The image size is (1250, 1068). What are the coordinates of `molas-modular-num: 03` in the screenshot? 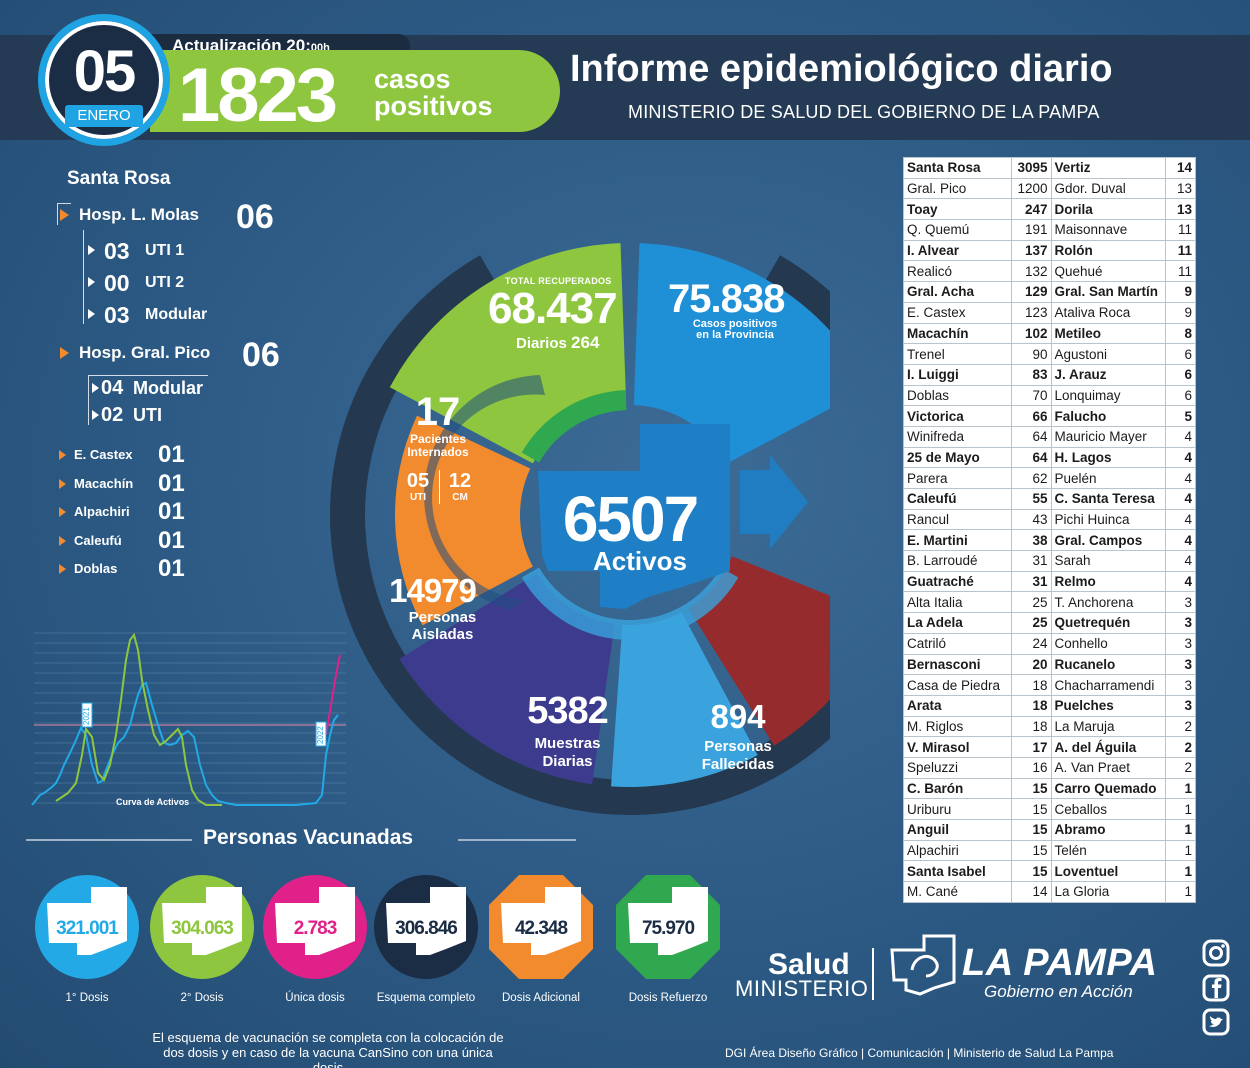 It's located at (117, 315).